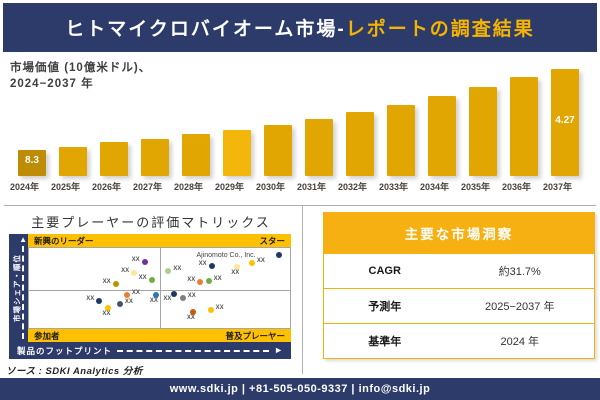  What do you see at coordinates (196, 155) in the screenshot?
I see `bar-2028年` at bounding box center [196, 155].